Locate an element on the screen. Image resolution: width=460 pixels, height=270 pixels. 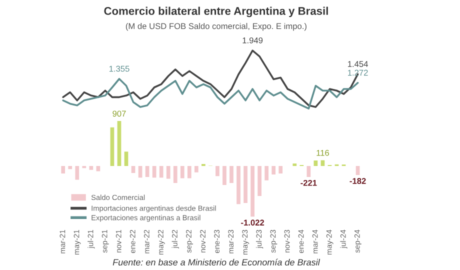
data-label: -1.022 is located at coordinates (252, 223).